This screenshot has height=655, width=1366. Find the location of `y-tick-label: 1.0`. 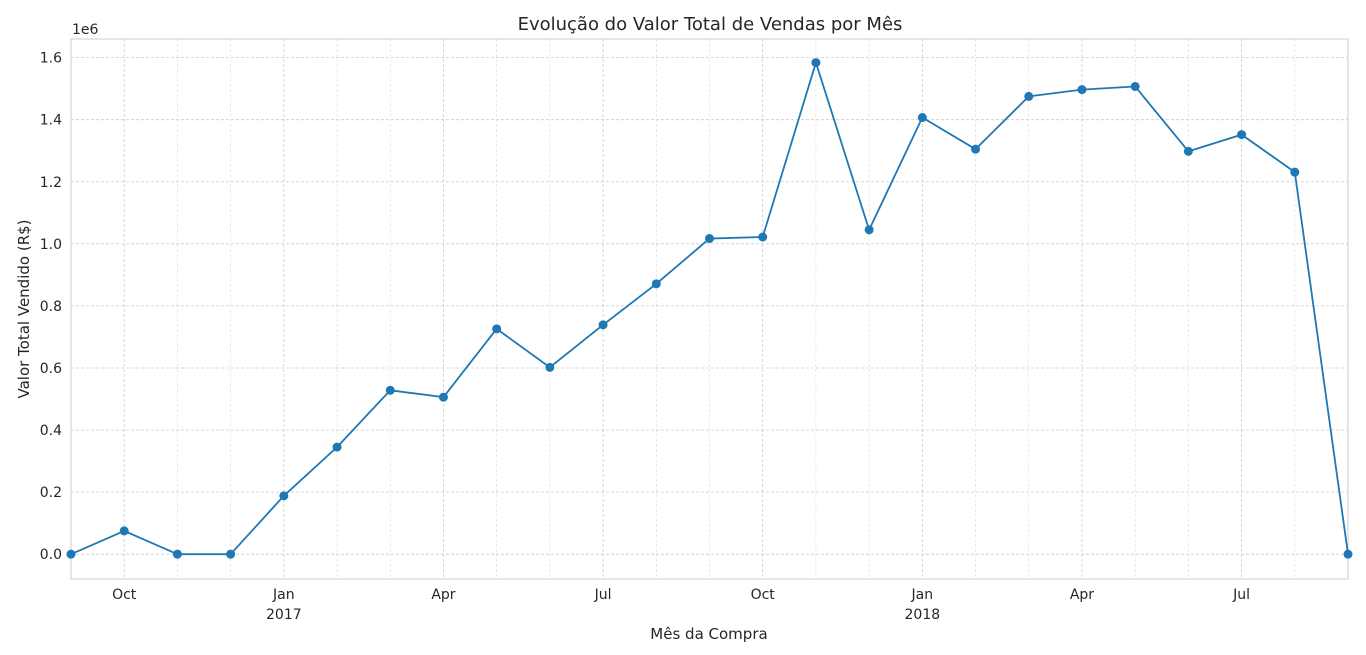

y-tick-label: 1.0 is located at coordinates (51, 245).